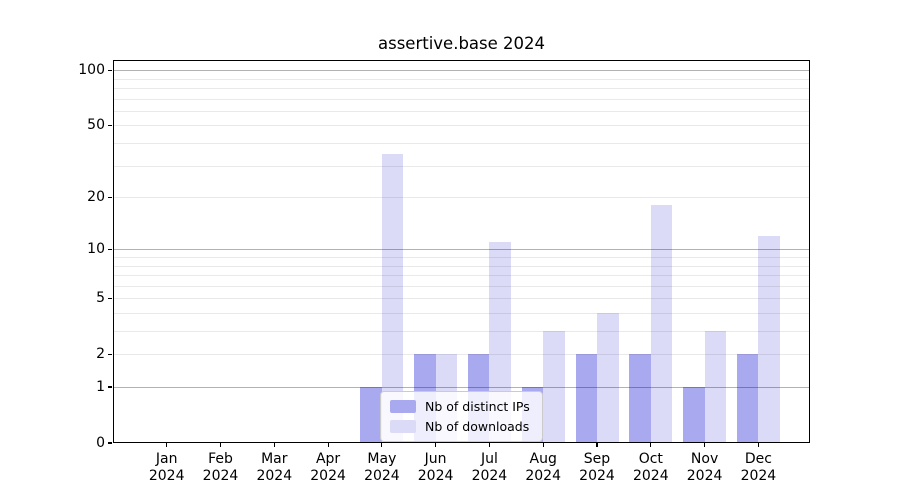  I want to click on x-tick-label: Oct 2024, so click(651, 467).